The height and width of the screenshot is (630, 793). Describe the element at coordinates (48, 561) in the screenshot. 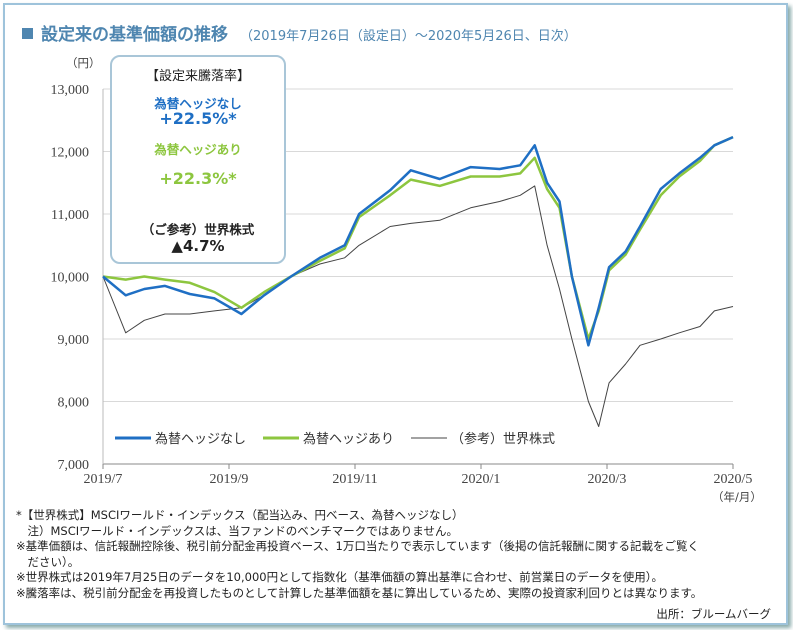

I see `footnote: ださい）。` at that location.